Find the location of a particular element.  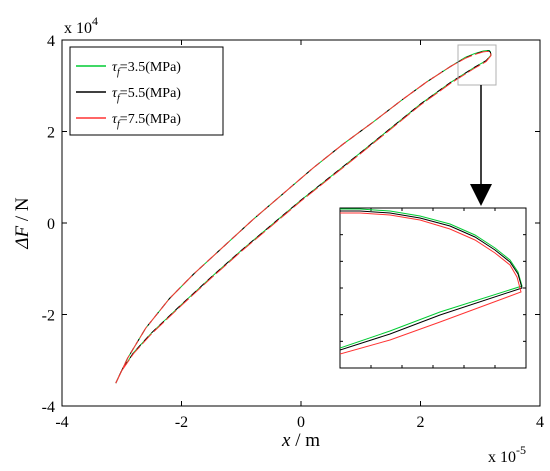

x-tick-label: -4 is located at coordinates (61, 422).